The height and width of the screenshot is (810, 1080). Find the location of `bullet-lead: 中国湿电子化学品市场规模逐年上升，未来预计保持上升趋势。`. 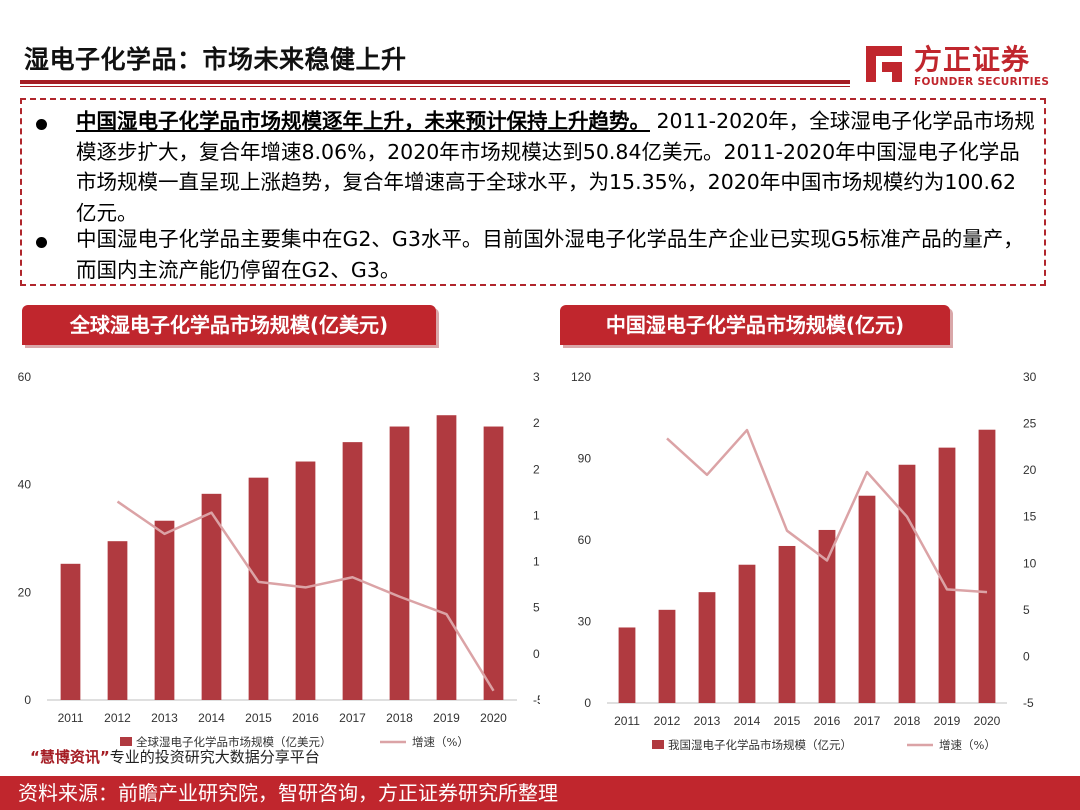

bullet-lead: 中国湿电子化学品市场规模逐年上升，未来预计保持上升趋势。 is located at coordinates (363, 121).